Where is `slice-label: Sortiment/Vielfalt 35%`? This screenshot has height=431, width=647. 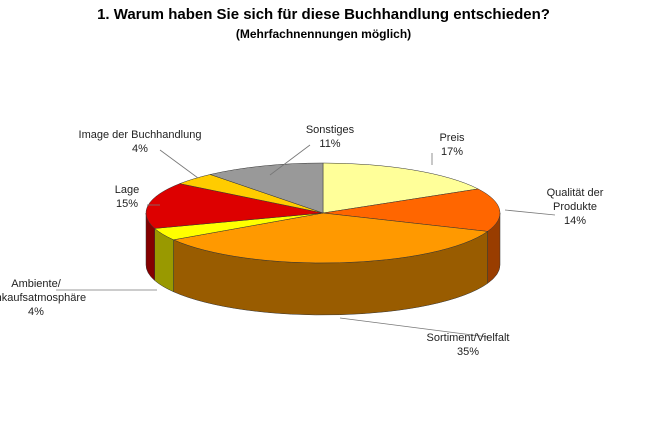
slice-label: Sortiment/Vielfalt 35% is located at coordinates (468, 345).